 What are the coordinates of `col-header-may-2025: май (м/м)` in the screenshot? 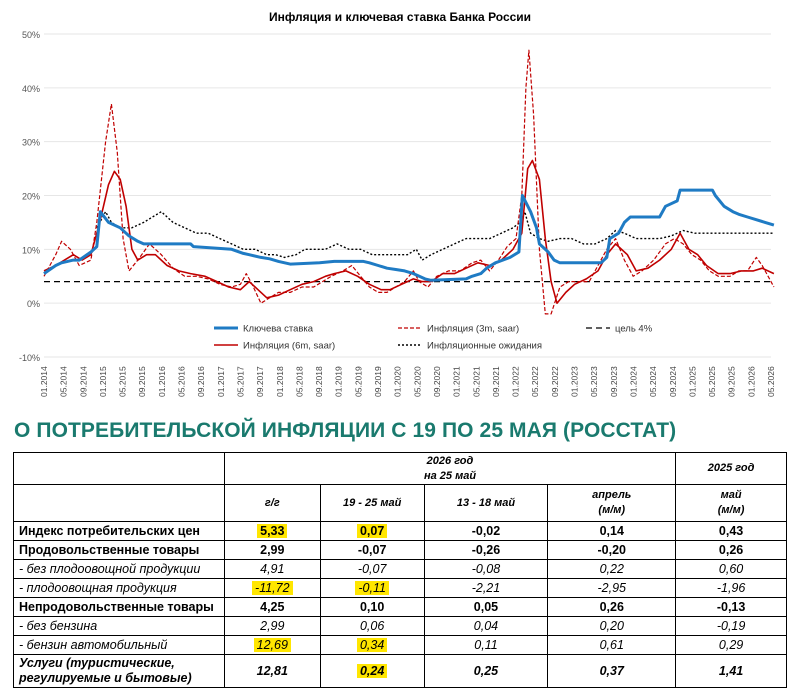 It's located at (731, 503).